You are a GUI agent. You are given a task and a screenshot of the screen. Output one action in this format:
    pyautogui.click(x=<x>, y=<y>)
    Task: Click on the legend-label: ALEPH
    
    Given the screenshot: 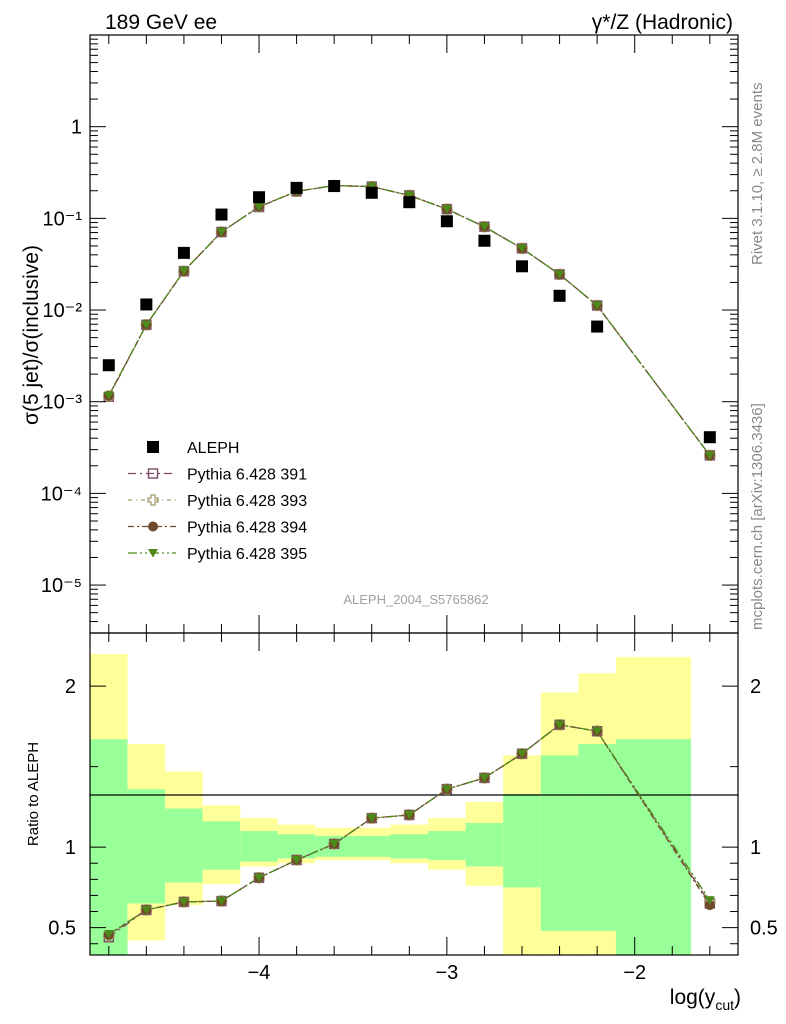 What is the action you would take?
    pyautogui.click(x=213, y=448)
    